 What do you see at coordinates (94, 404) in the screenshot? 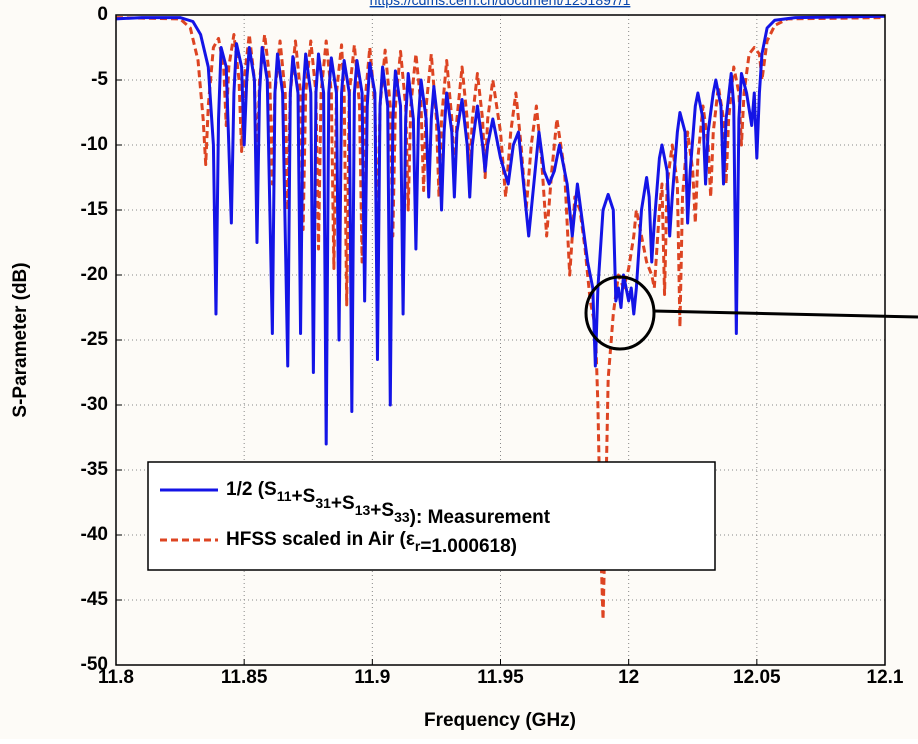
I see `y-tick-label: -30` at bounding box center [94, 404].